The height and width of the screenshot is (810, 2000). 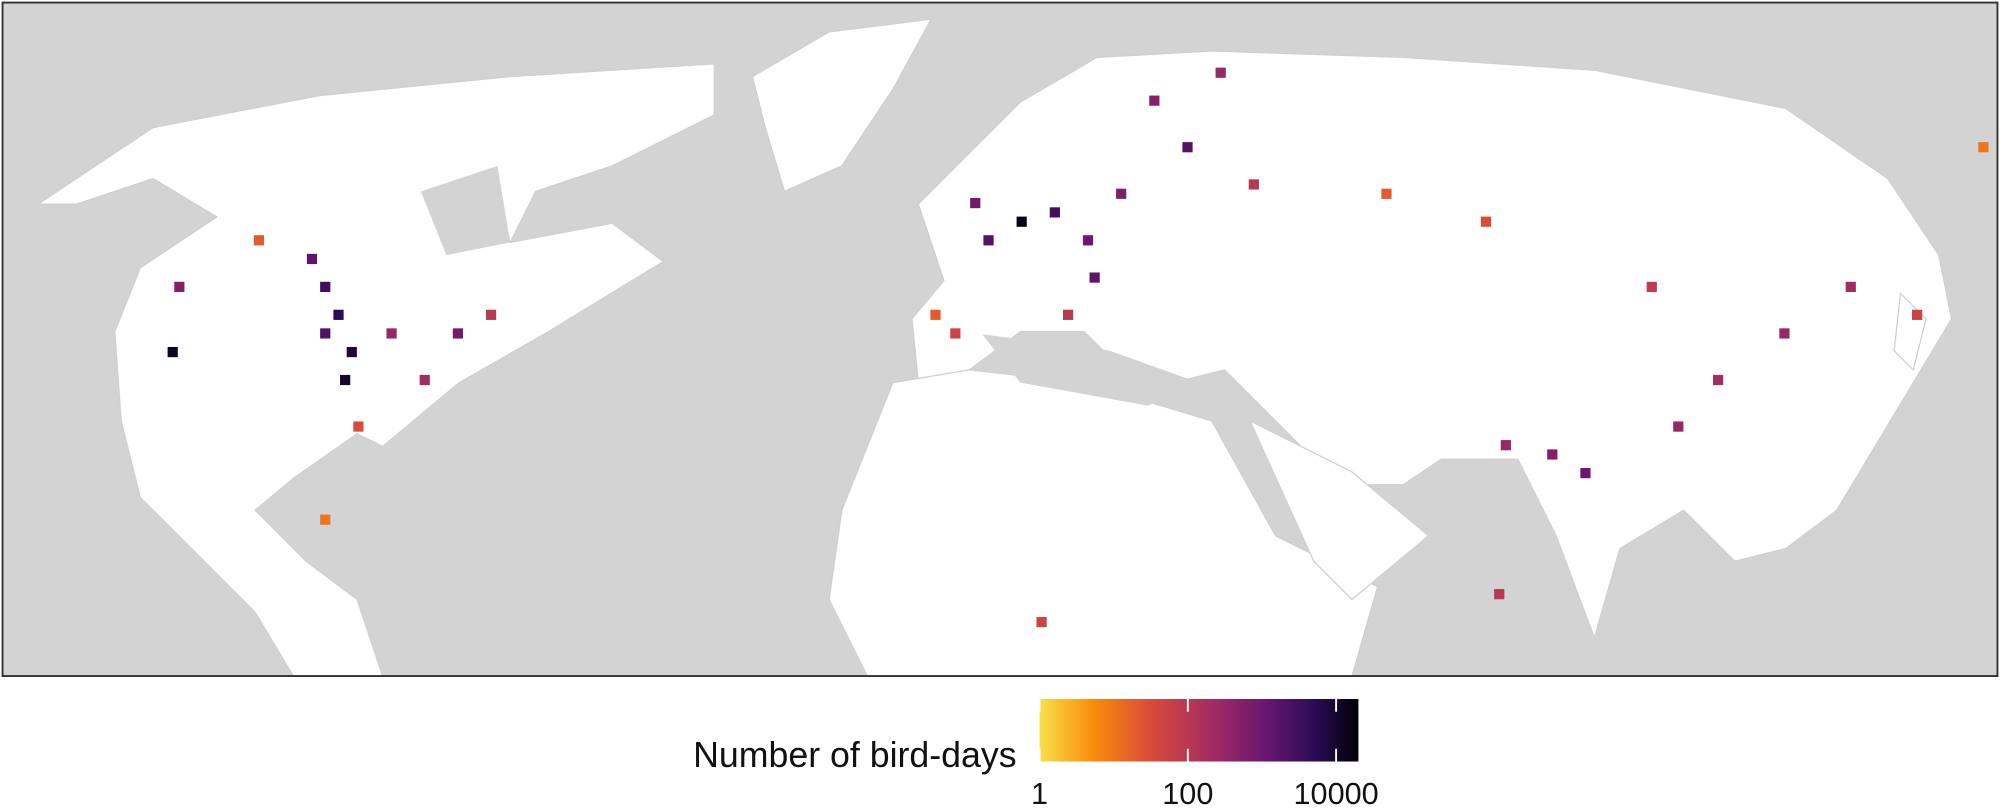 I want to click on legend-tick-label: 1, so click(x=1039, y=793).